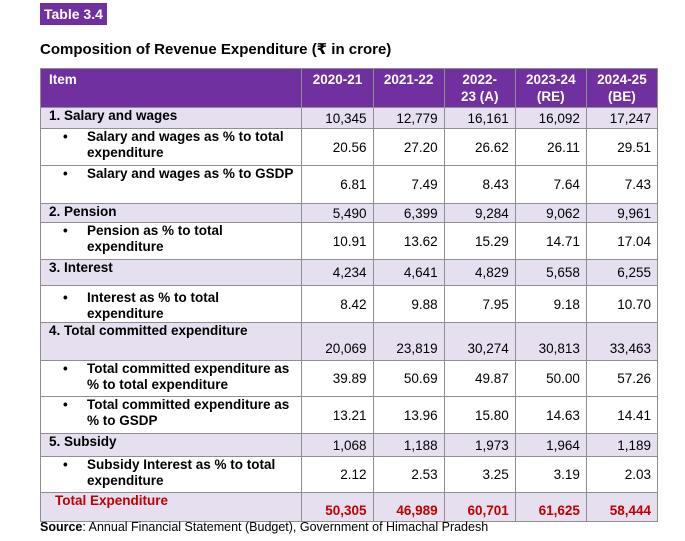 Image resolution: width=685 pixels, height=541 pixels. I want to click on cell-value: 17.04, so click(622, 241).